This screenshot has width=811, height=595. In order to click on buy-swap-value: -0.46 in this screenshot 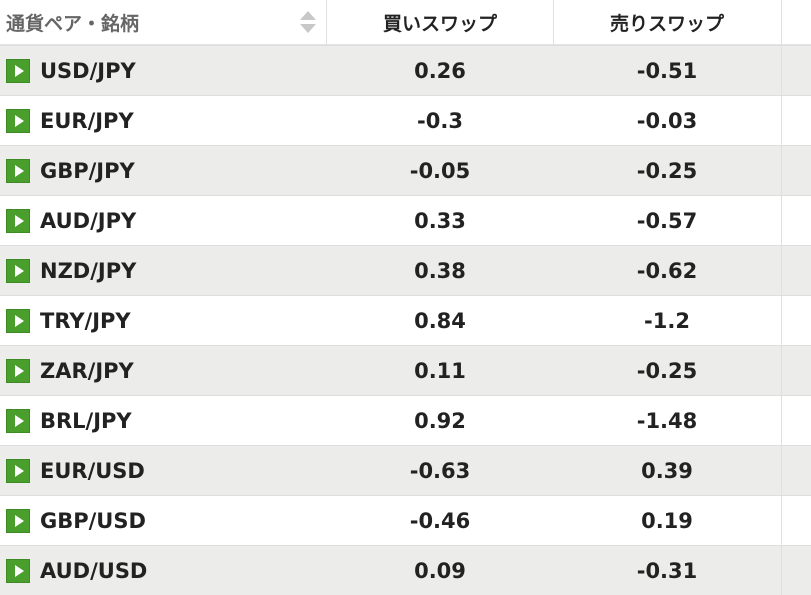, I will do `click(440, 520)`.